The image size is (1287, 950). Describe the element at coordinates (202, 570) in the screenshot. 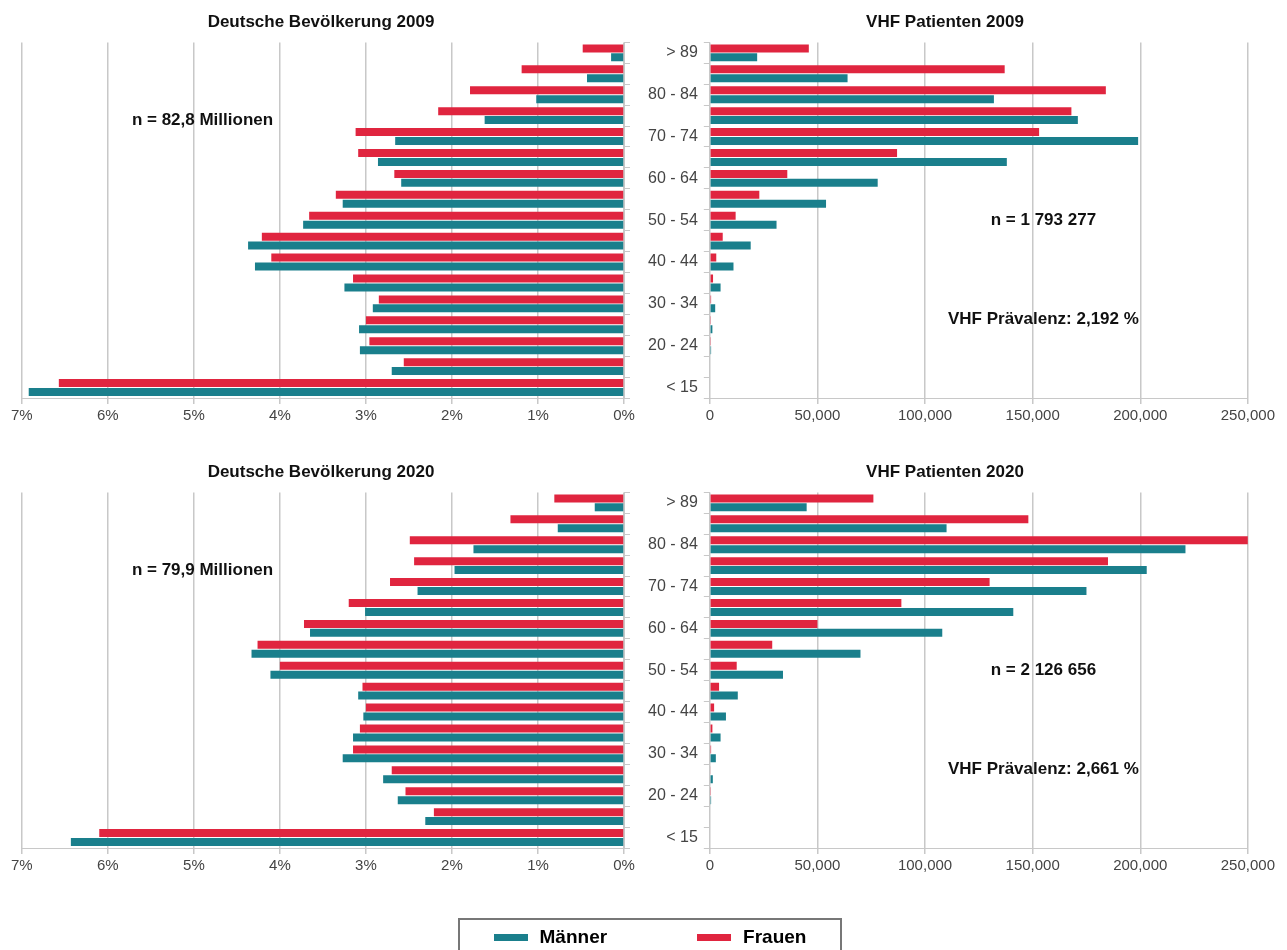

I see `annotation: n = 79,9 Millionen` at that location.